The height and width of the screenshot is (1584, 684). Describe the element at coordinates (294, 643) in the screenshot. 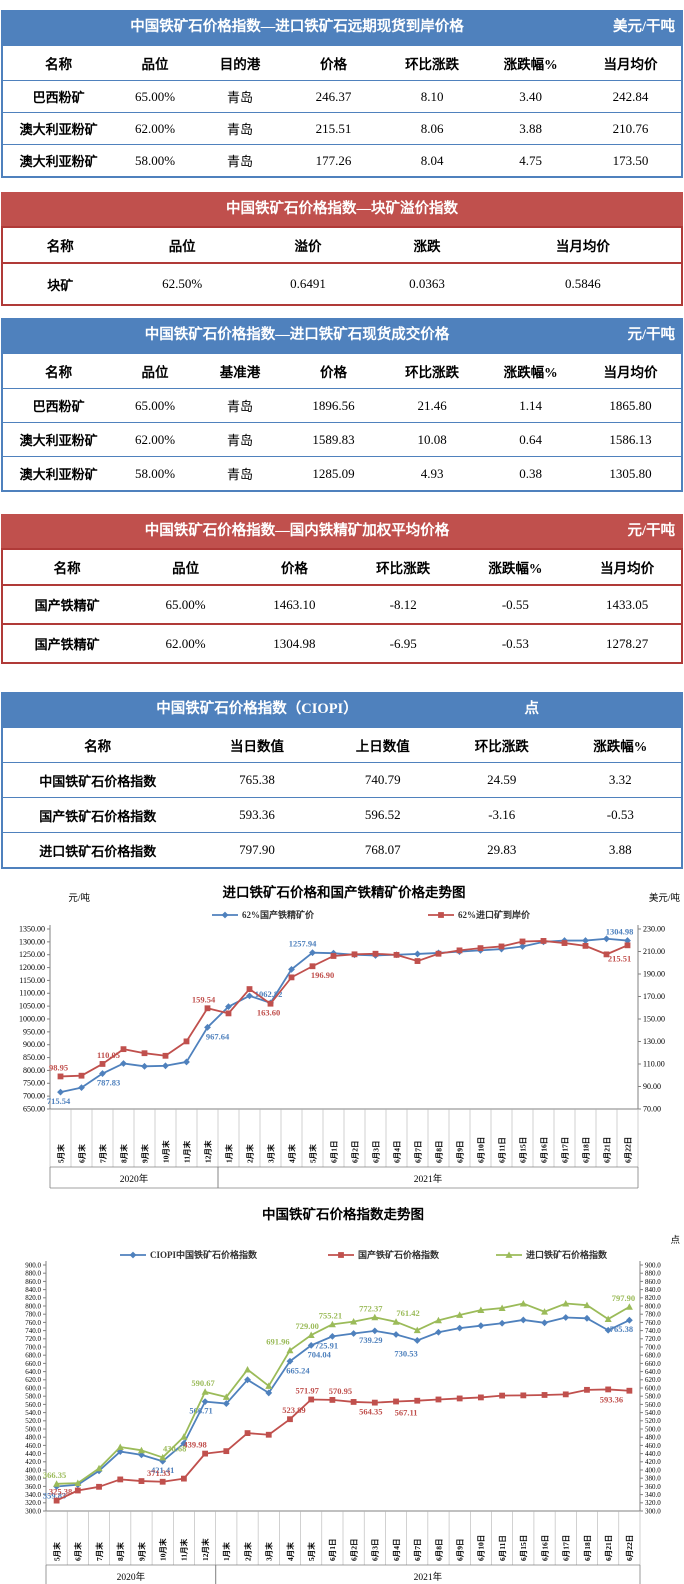

I see `value-cell: 1304.98` at that location.